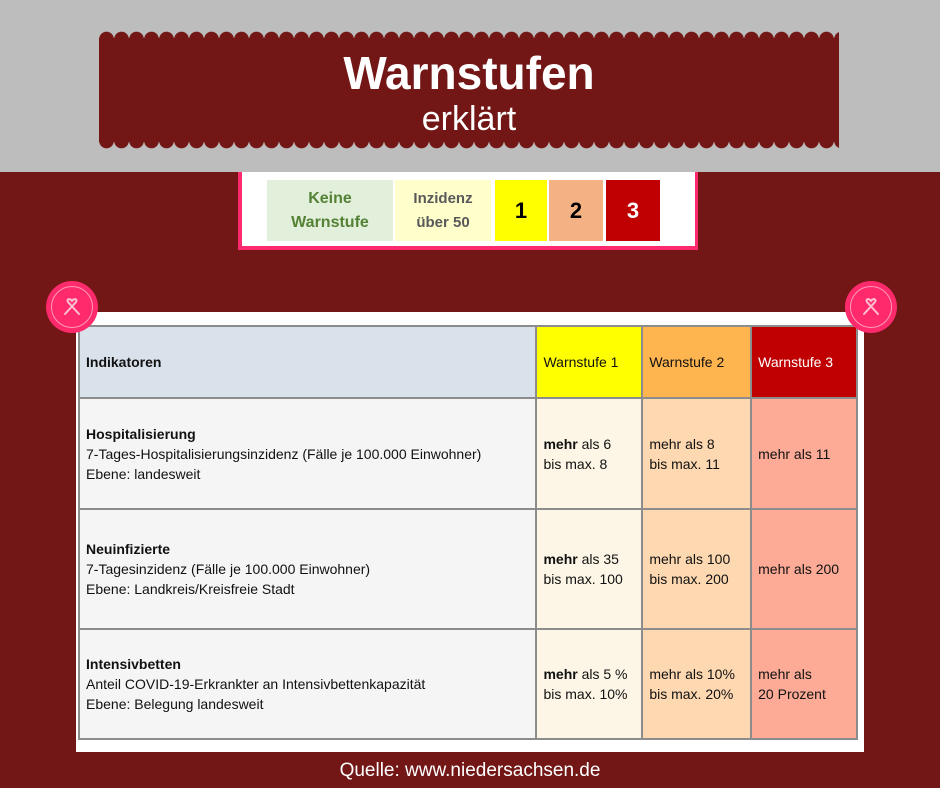 The image size is (940, 788). Describe the element at coordinates (684, 463) in the screenshot. I see `cell-text: bis max. 11` at that location.